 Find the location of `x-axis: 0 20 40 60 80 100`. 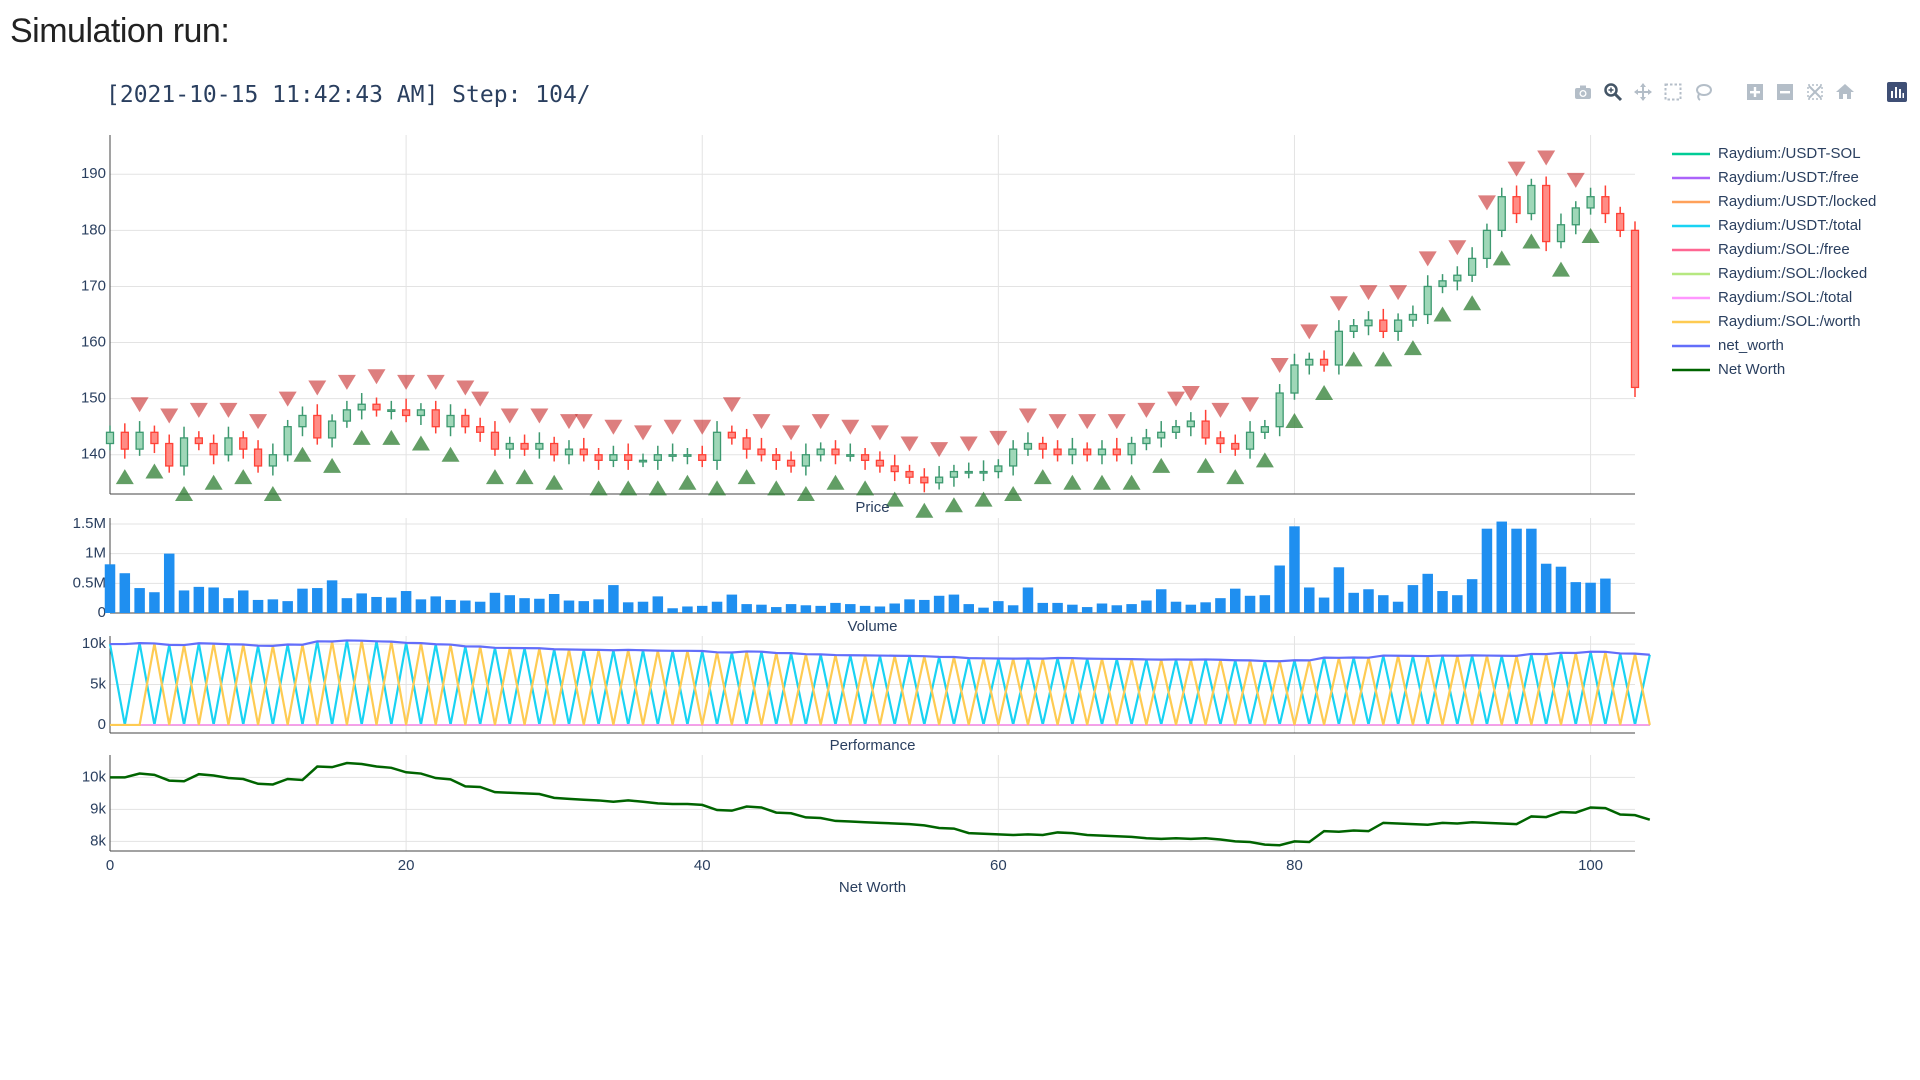

x-axis: 0 20 40 60 80 100 is located at coordinates (854, 865).